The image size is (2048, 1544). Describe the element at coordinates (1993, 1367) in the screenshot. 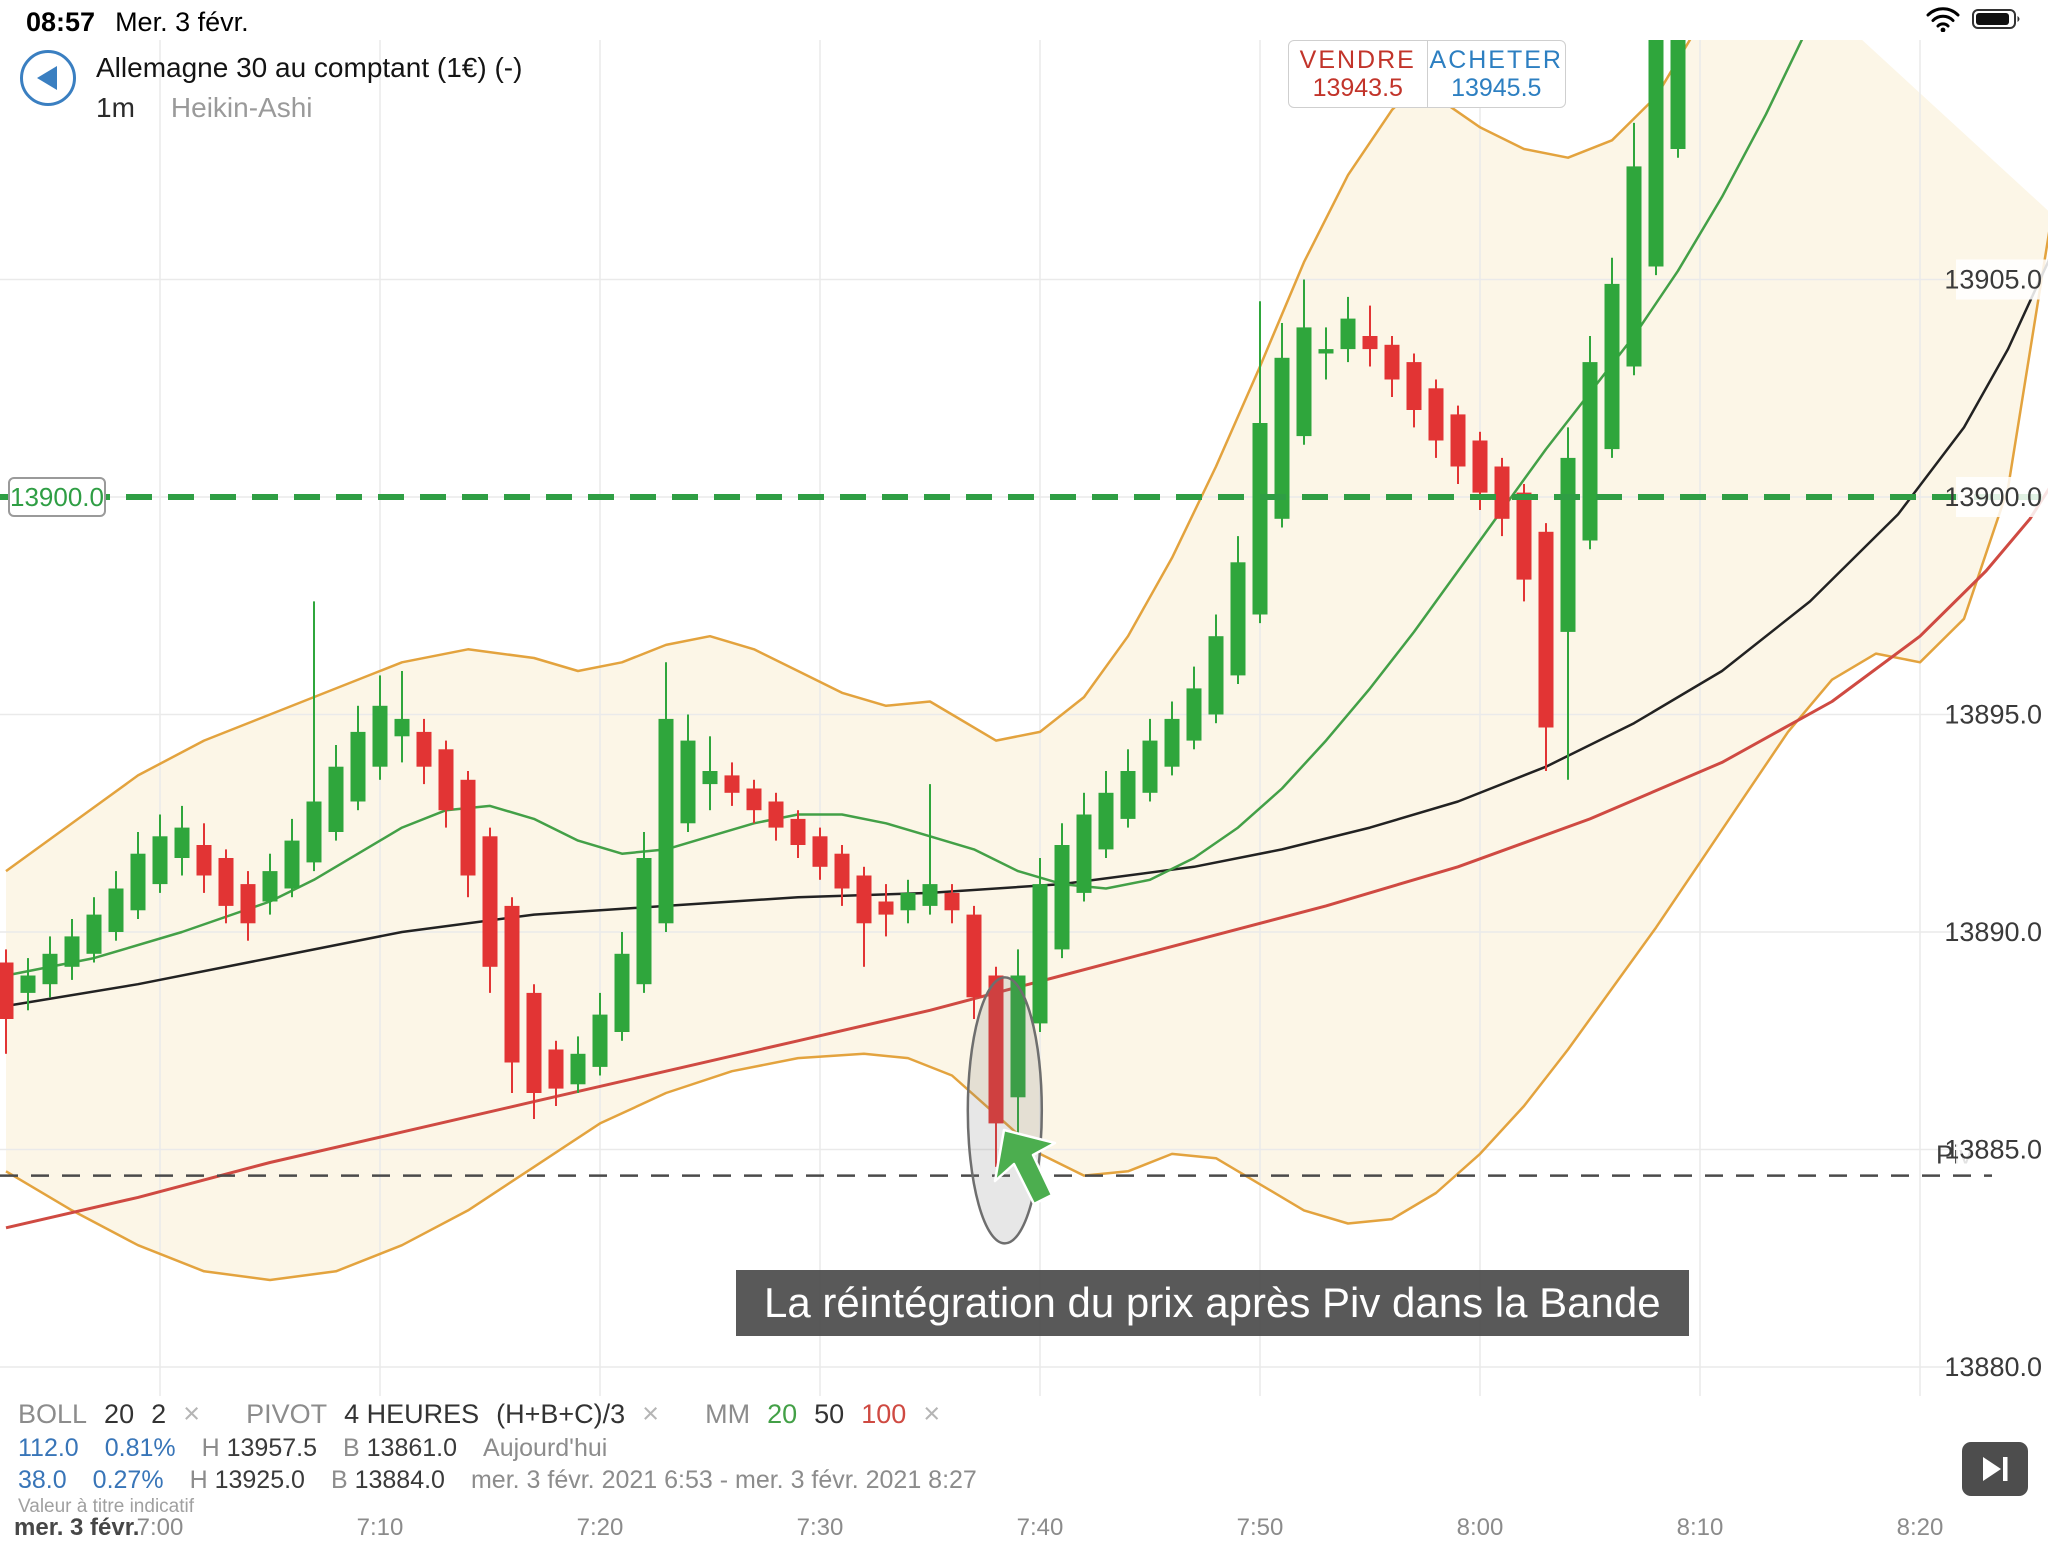

I see `svg-text: 13880.0` at that location.